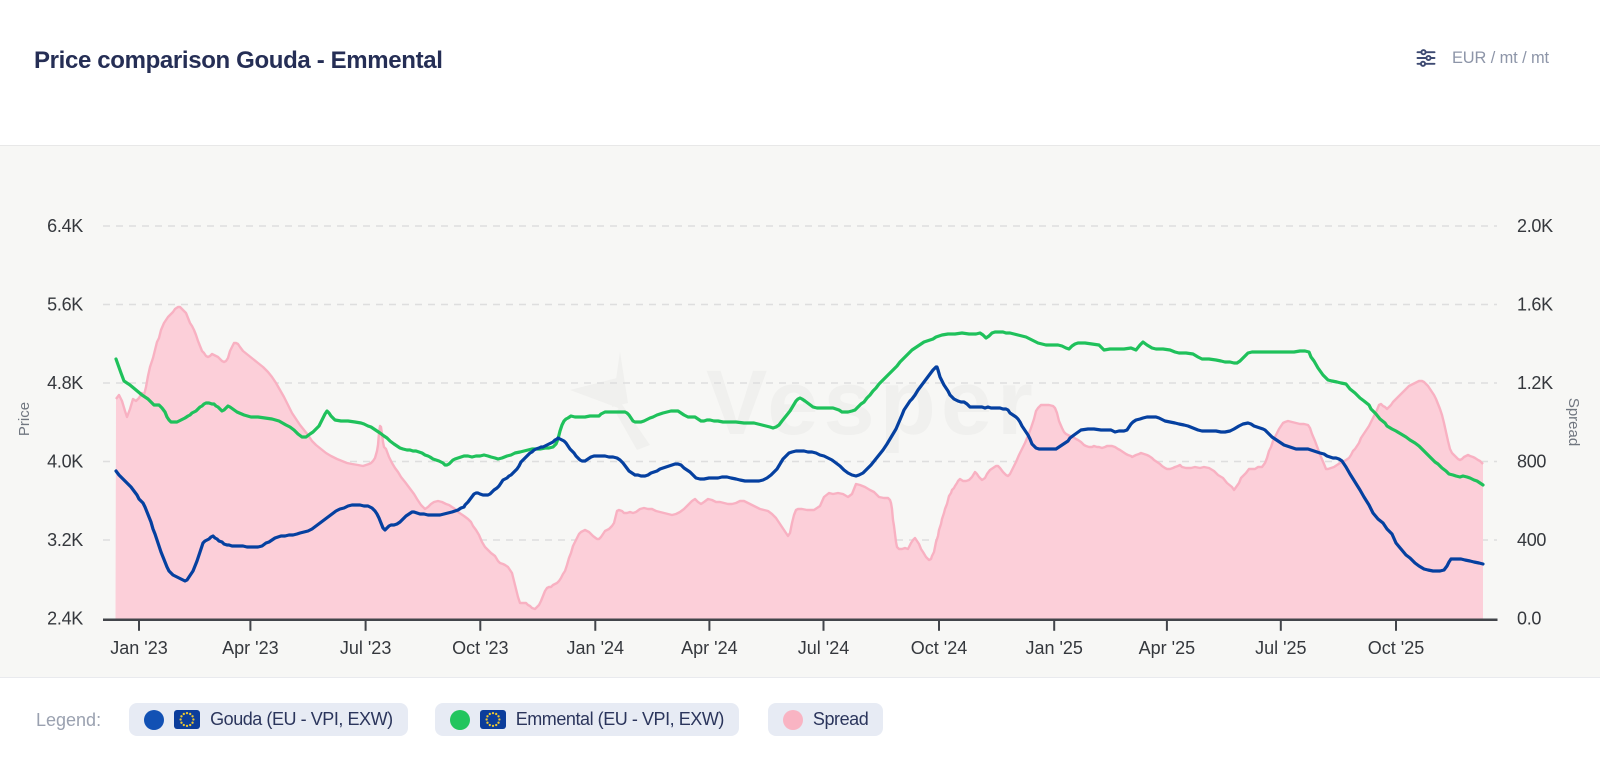 Image resolution: width=1600 pixels, height=763 pixels. What do you see at coordinates (1280, 648) in the screenshot?
I see `svg-text: Jul '25` at bounding box center [1280, 648].